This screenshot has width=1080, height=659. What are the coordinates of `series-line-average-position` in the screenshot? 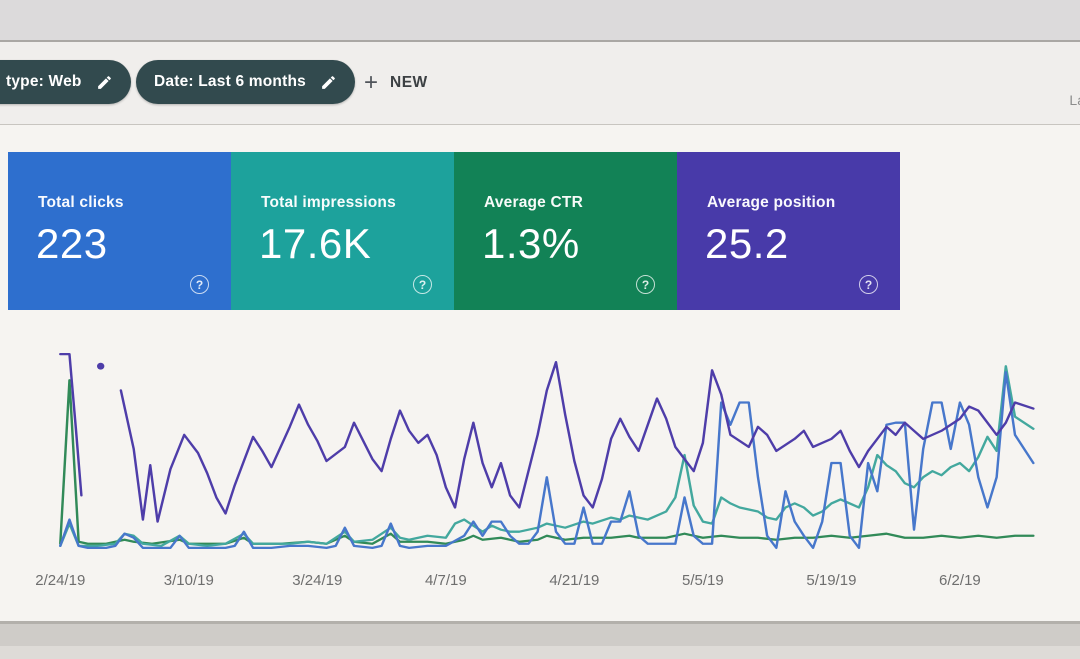 It's located at (71, 424).